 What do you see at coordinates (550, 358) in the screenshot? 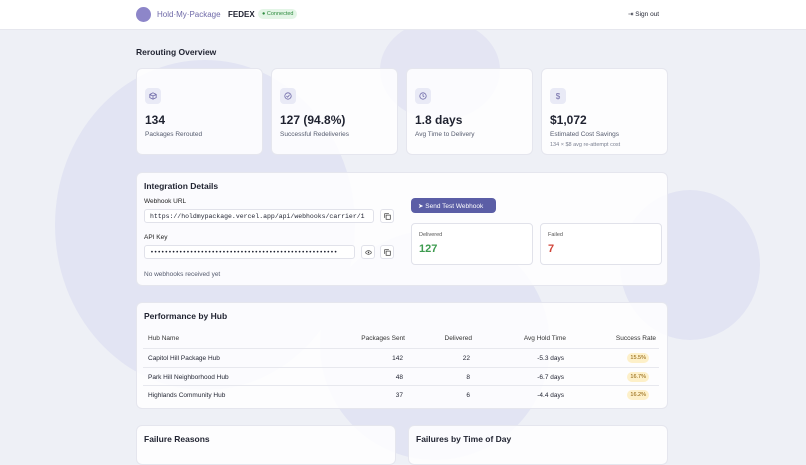
I see `cell: -5.3 days` at bounding box center [550, 358].